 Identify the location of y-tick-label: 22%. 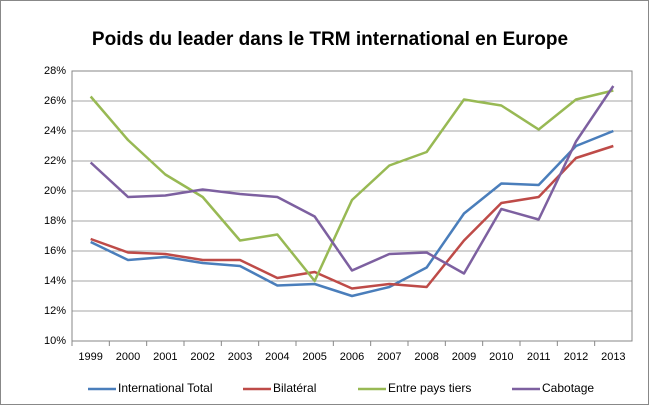
(55, 161).